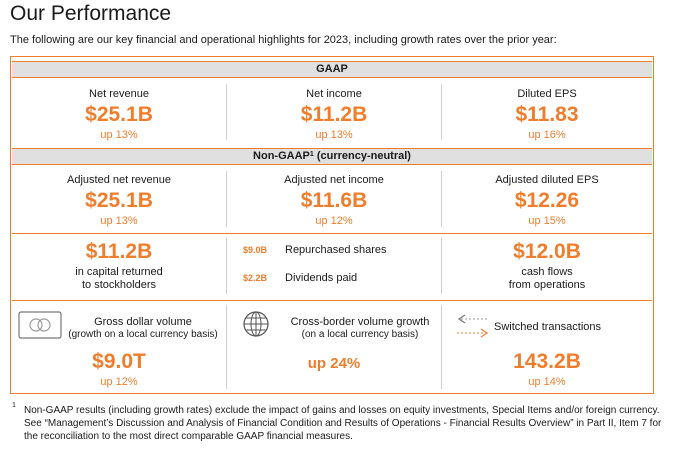 This screenshot has width=679, height=456. I want to click on cash-label-2: from operations, so click(547, 285).